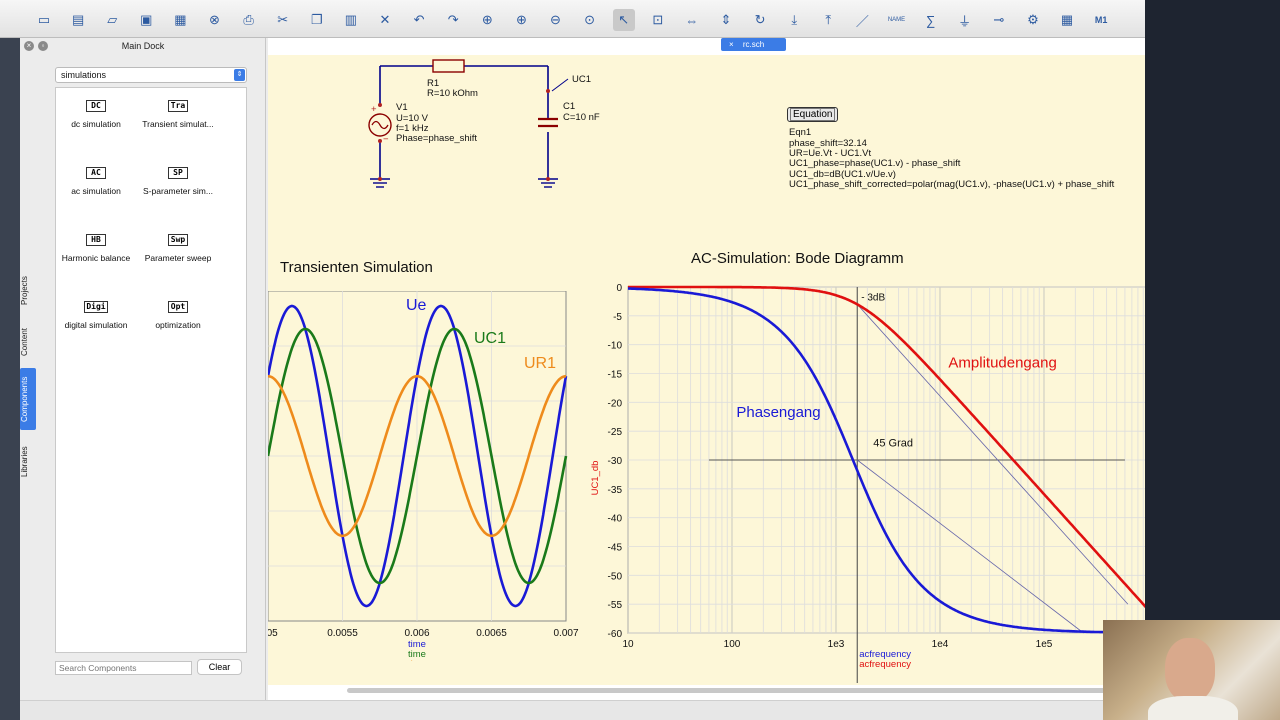 The height and width of the screenshot is (720, 1280). I want to click on tab-projects: Projects, so click(24, 291).